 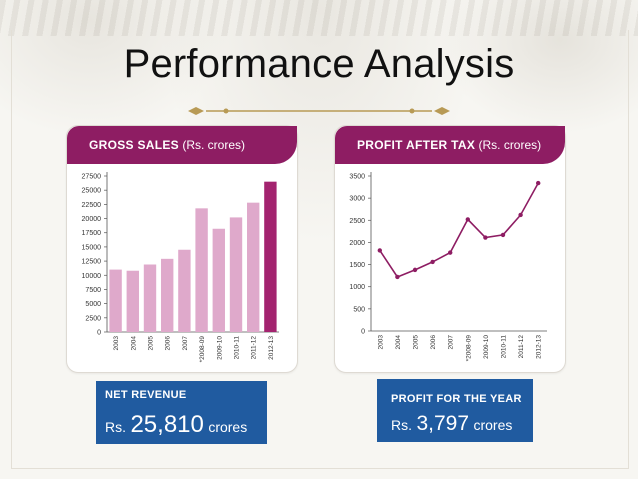 I want to click on point-2007, so click(x=450, y=252).